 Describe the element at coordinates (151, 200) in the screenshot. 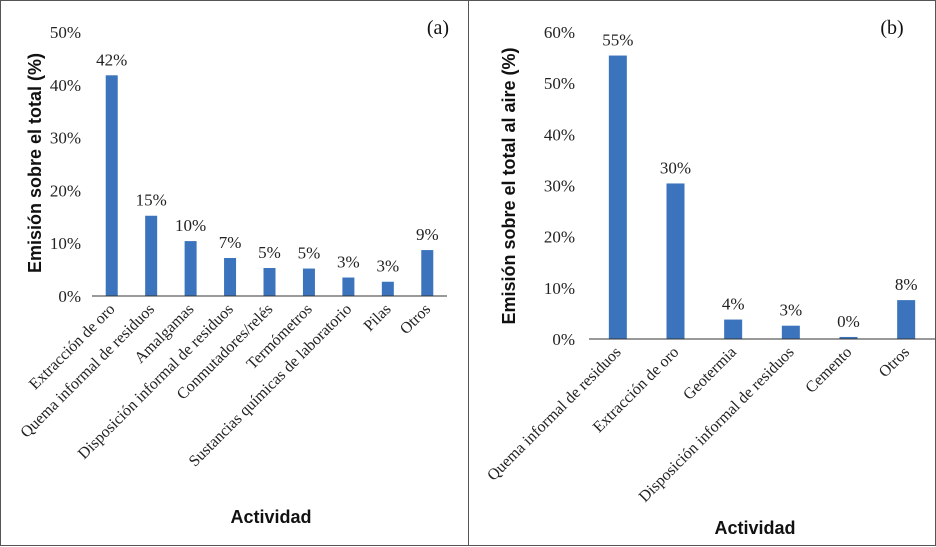

I see `chart-a-data-label: 15%` at that location.